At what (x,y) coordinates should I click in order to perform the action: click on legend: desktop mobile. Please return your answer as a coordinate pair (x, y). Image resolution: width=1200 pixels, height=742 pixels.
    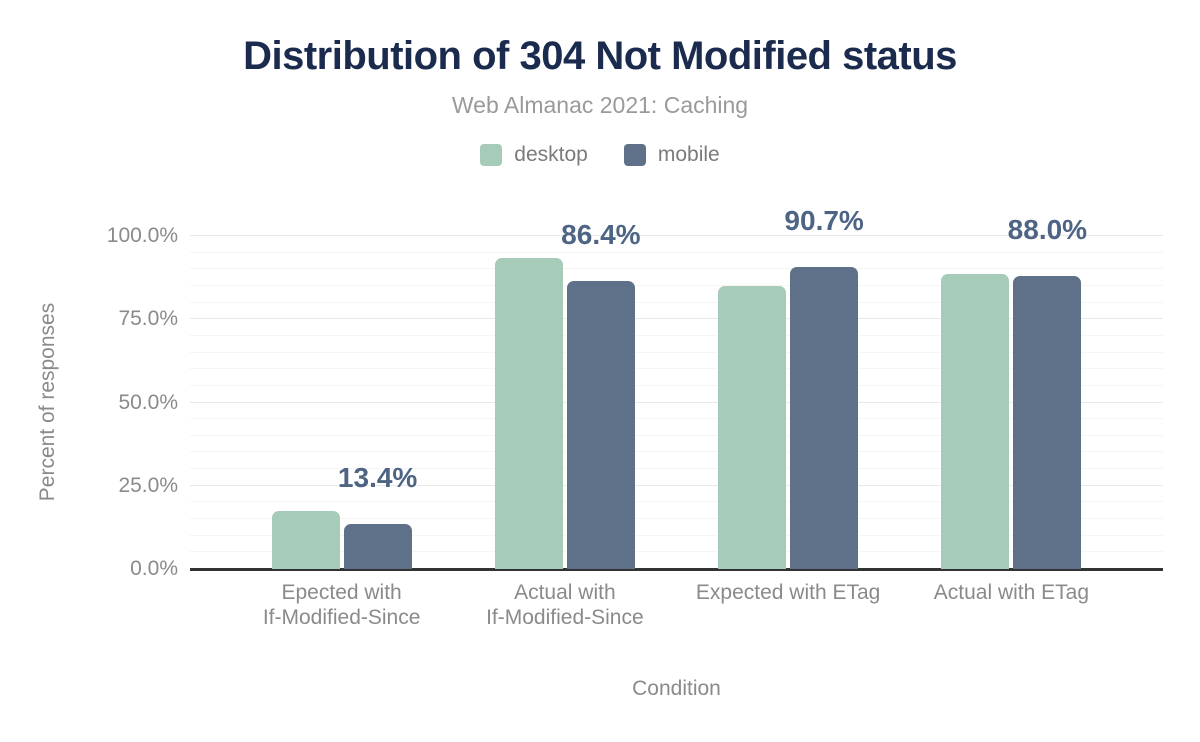
    Looking at the image, I should click on (600, 155).